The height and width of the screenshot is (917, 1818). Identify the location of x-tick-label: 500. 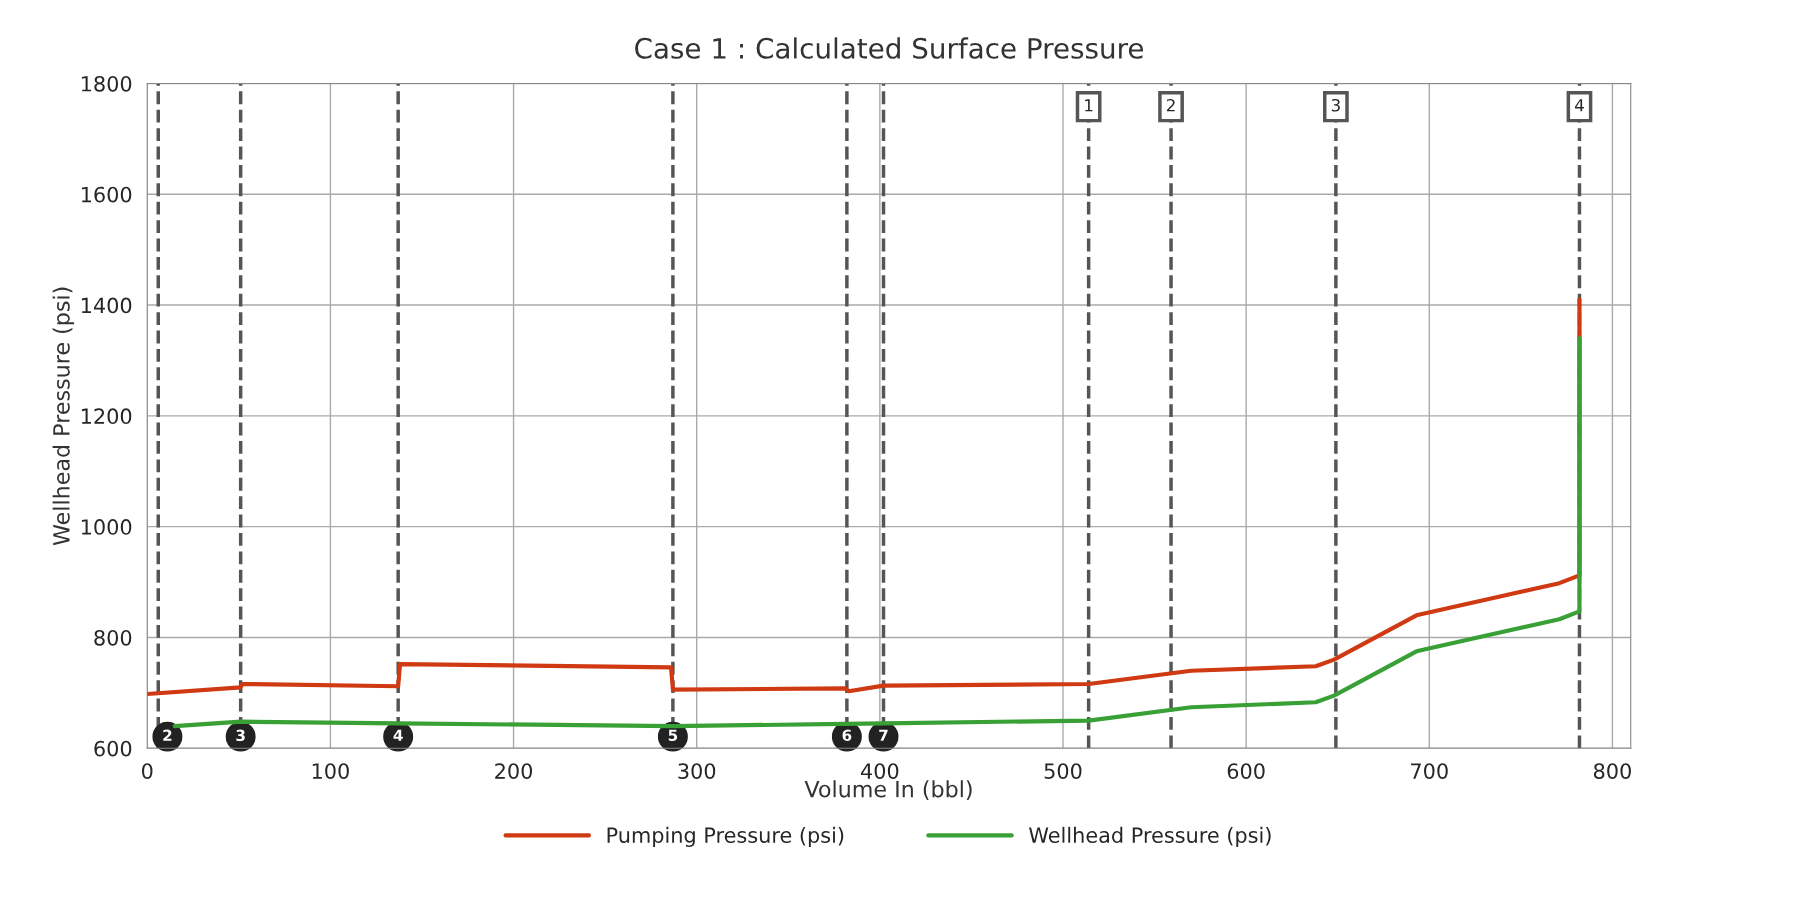
(1063, 771).